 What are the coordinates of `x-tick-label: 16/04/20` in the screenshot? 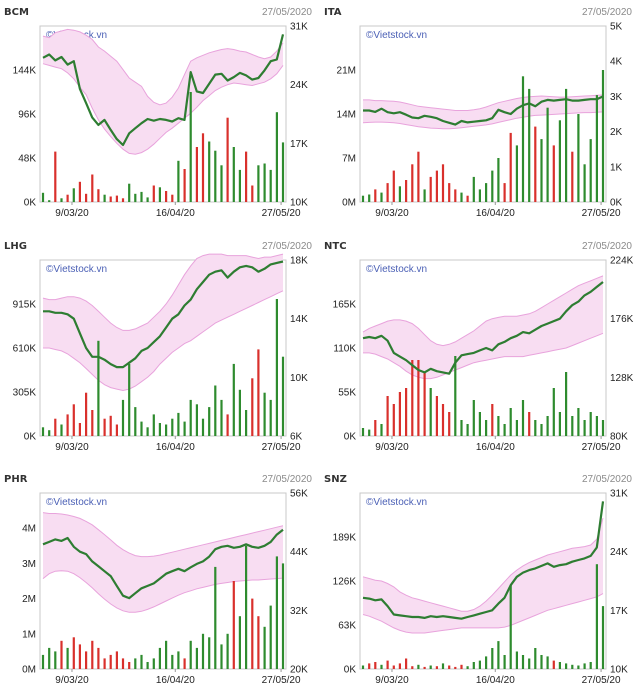 It's located at (495, 447).